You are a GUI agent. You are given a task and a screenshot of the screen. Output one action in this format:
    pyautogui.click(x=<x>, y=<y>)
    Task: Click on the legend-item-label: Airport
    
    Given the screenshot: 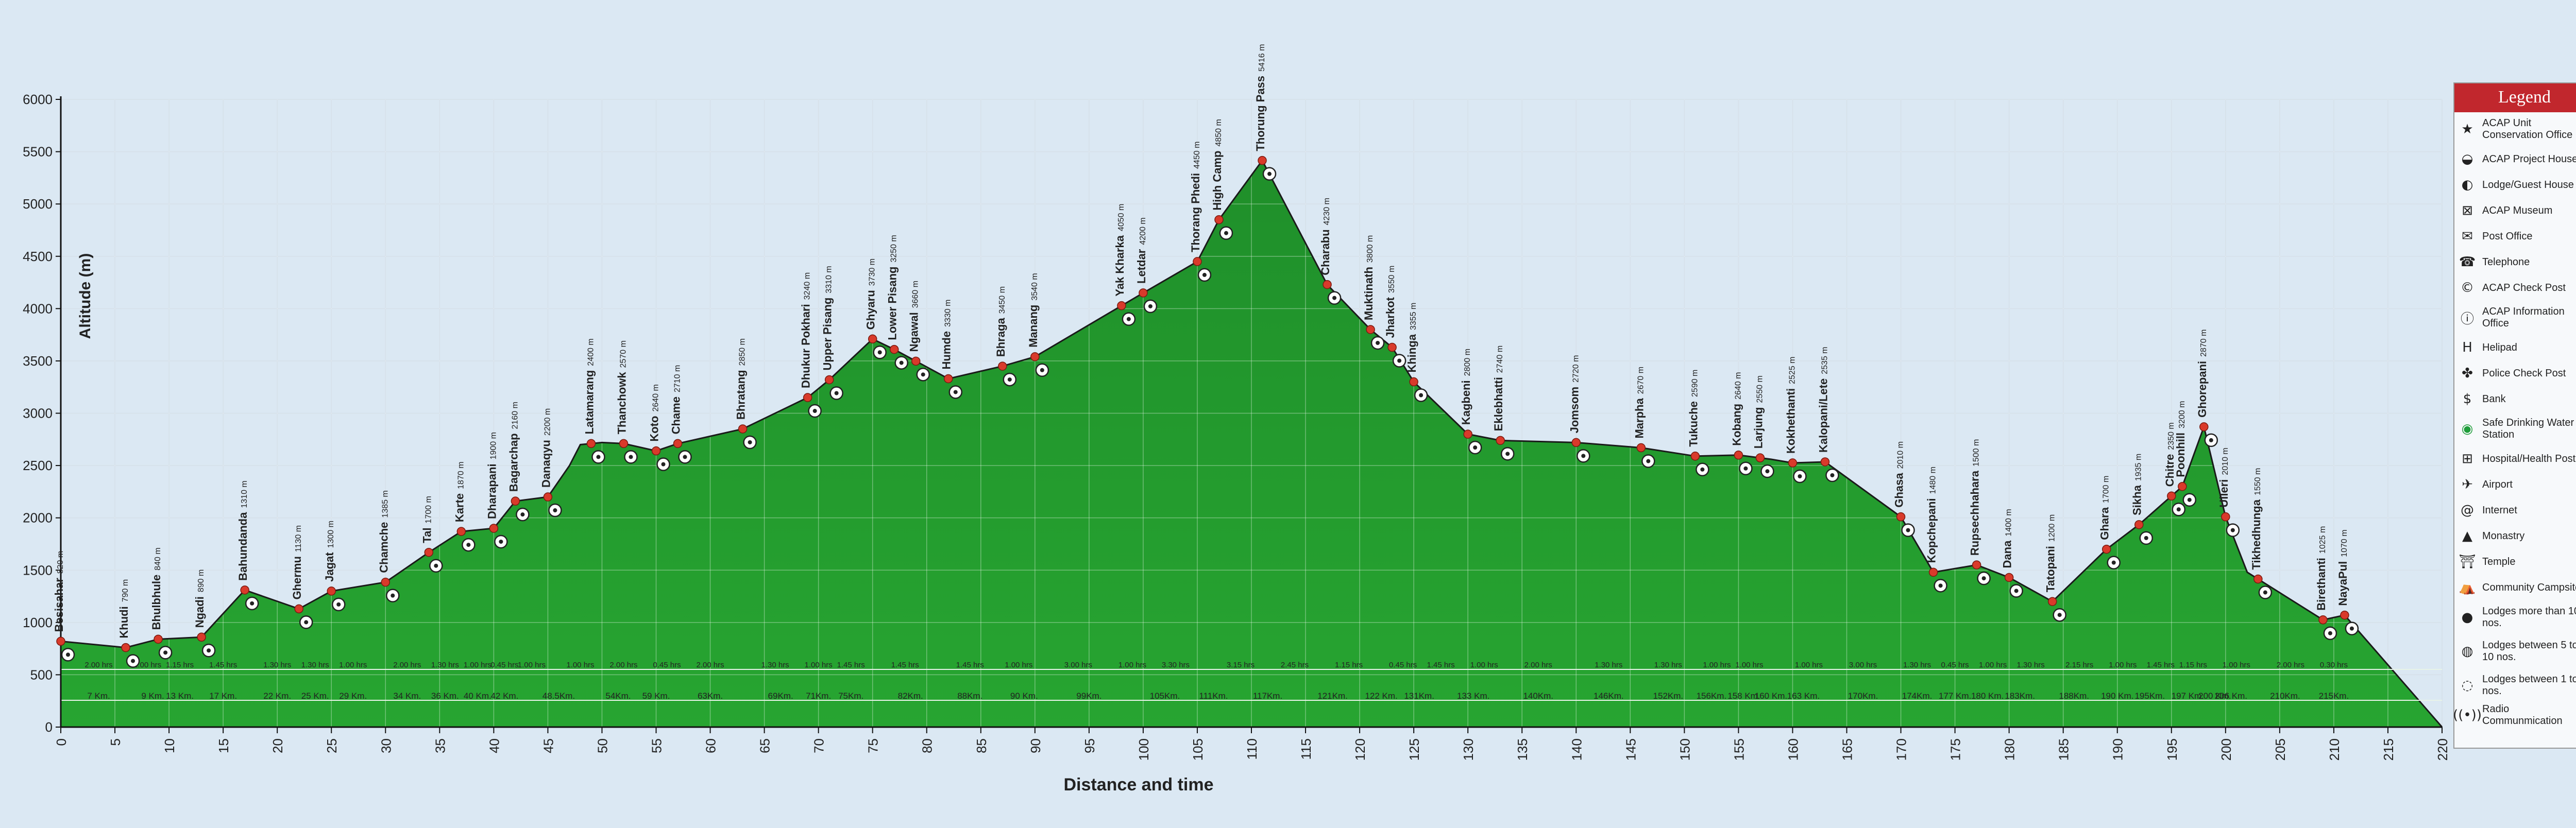 What is the action you would take?
    pyautogui.click(x=2497, y=484)
    